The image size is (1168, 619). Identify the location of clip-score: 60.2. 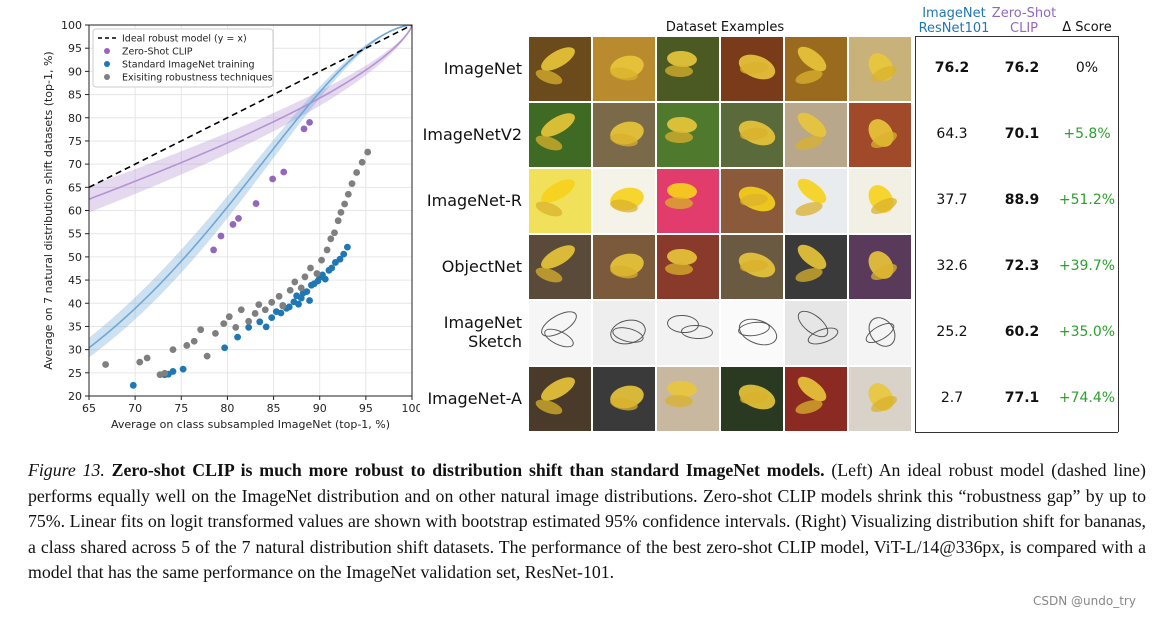
(1022, 332).